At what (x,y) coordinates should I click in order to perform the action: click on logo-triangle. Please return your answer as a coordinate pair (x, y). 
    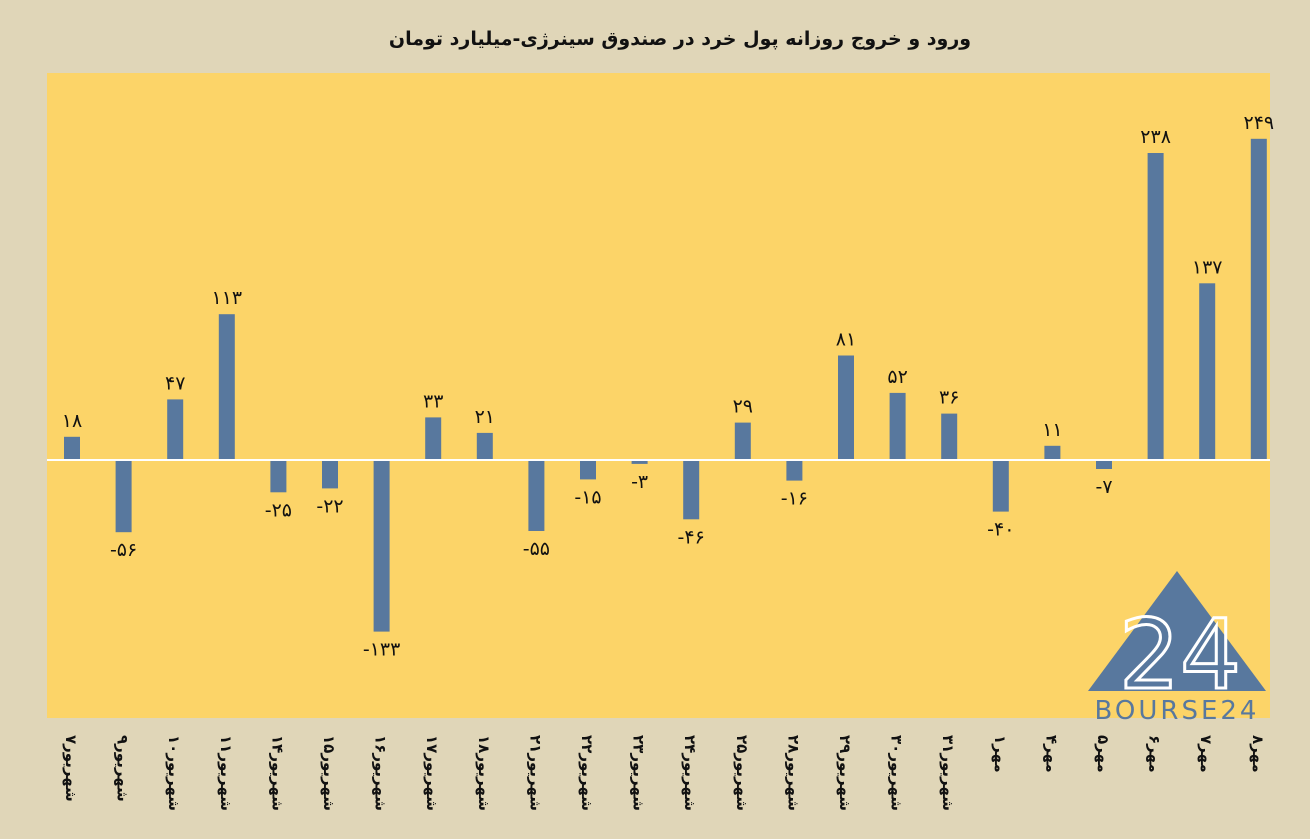
    Looking at the image, I should click on (1177, 631).